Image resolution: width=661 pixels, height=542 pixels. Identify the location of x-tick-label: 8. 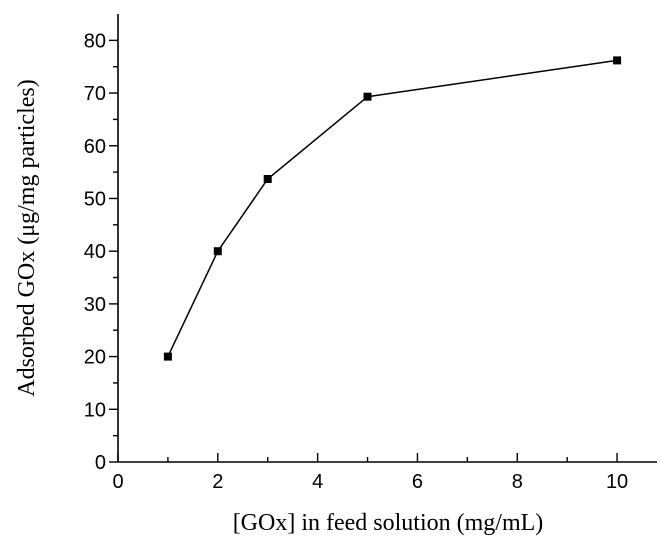
(517, 482).